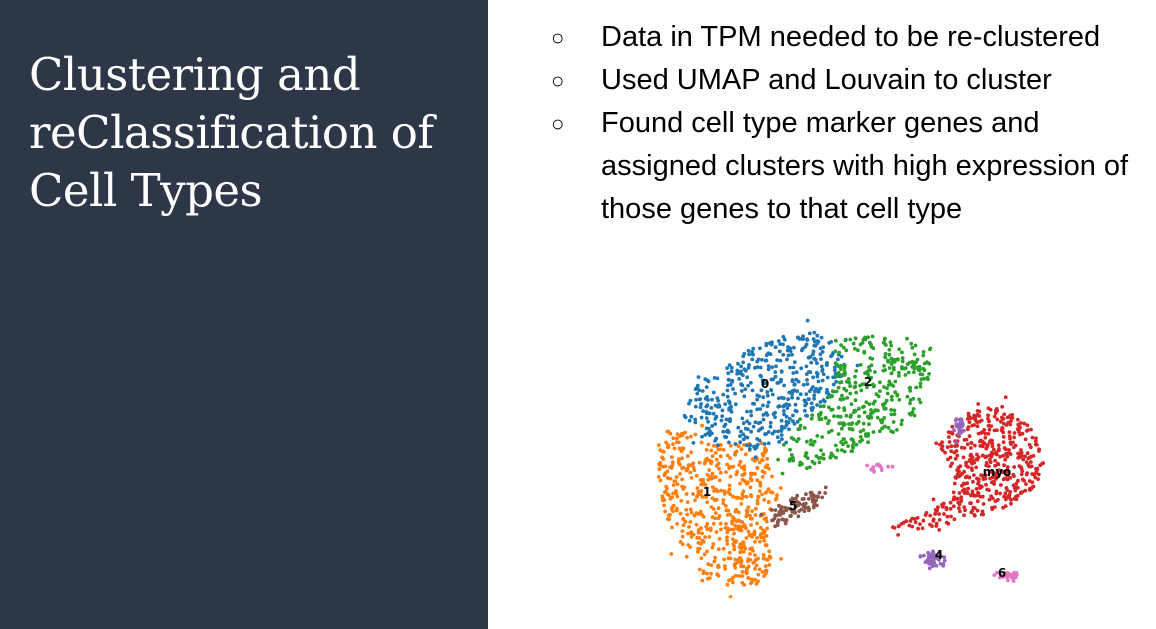  What do you see at coordinates (997, 472) in the screenshot?
I see `cluster-label-myo: myo` at bounding box center [997, 472].